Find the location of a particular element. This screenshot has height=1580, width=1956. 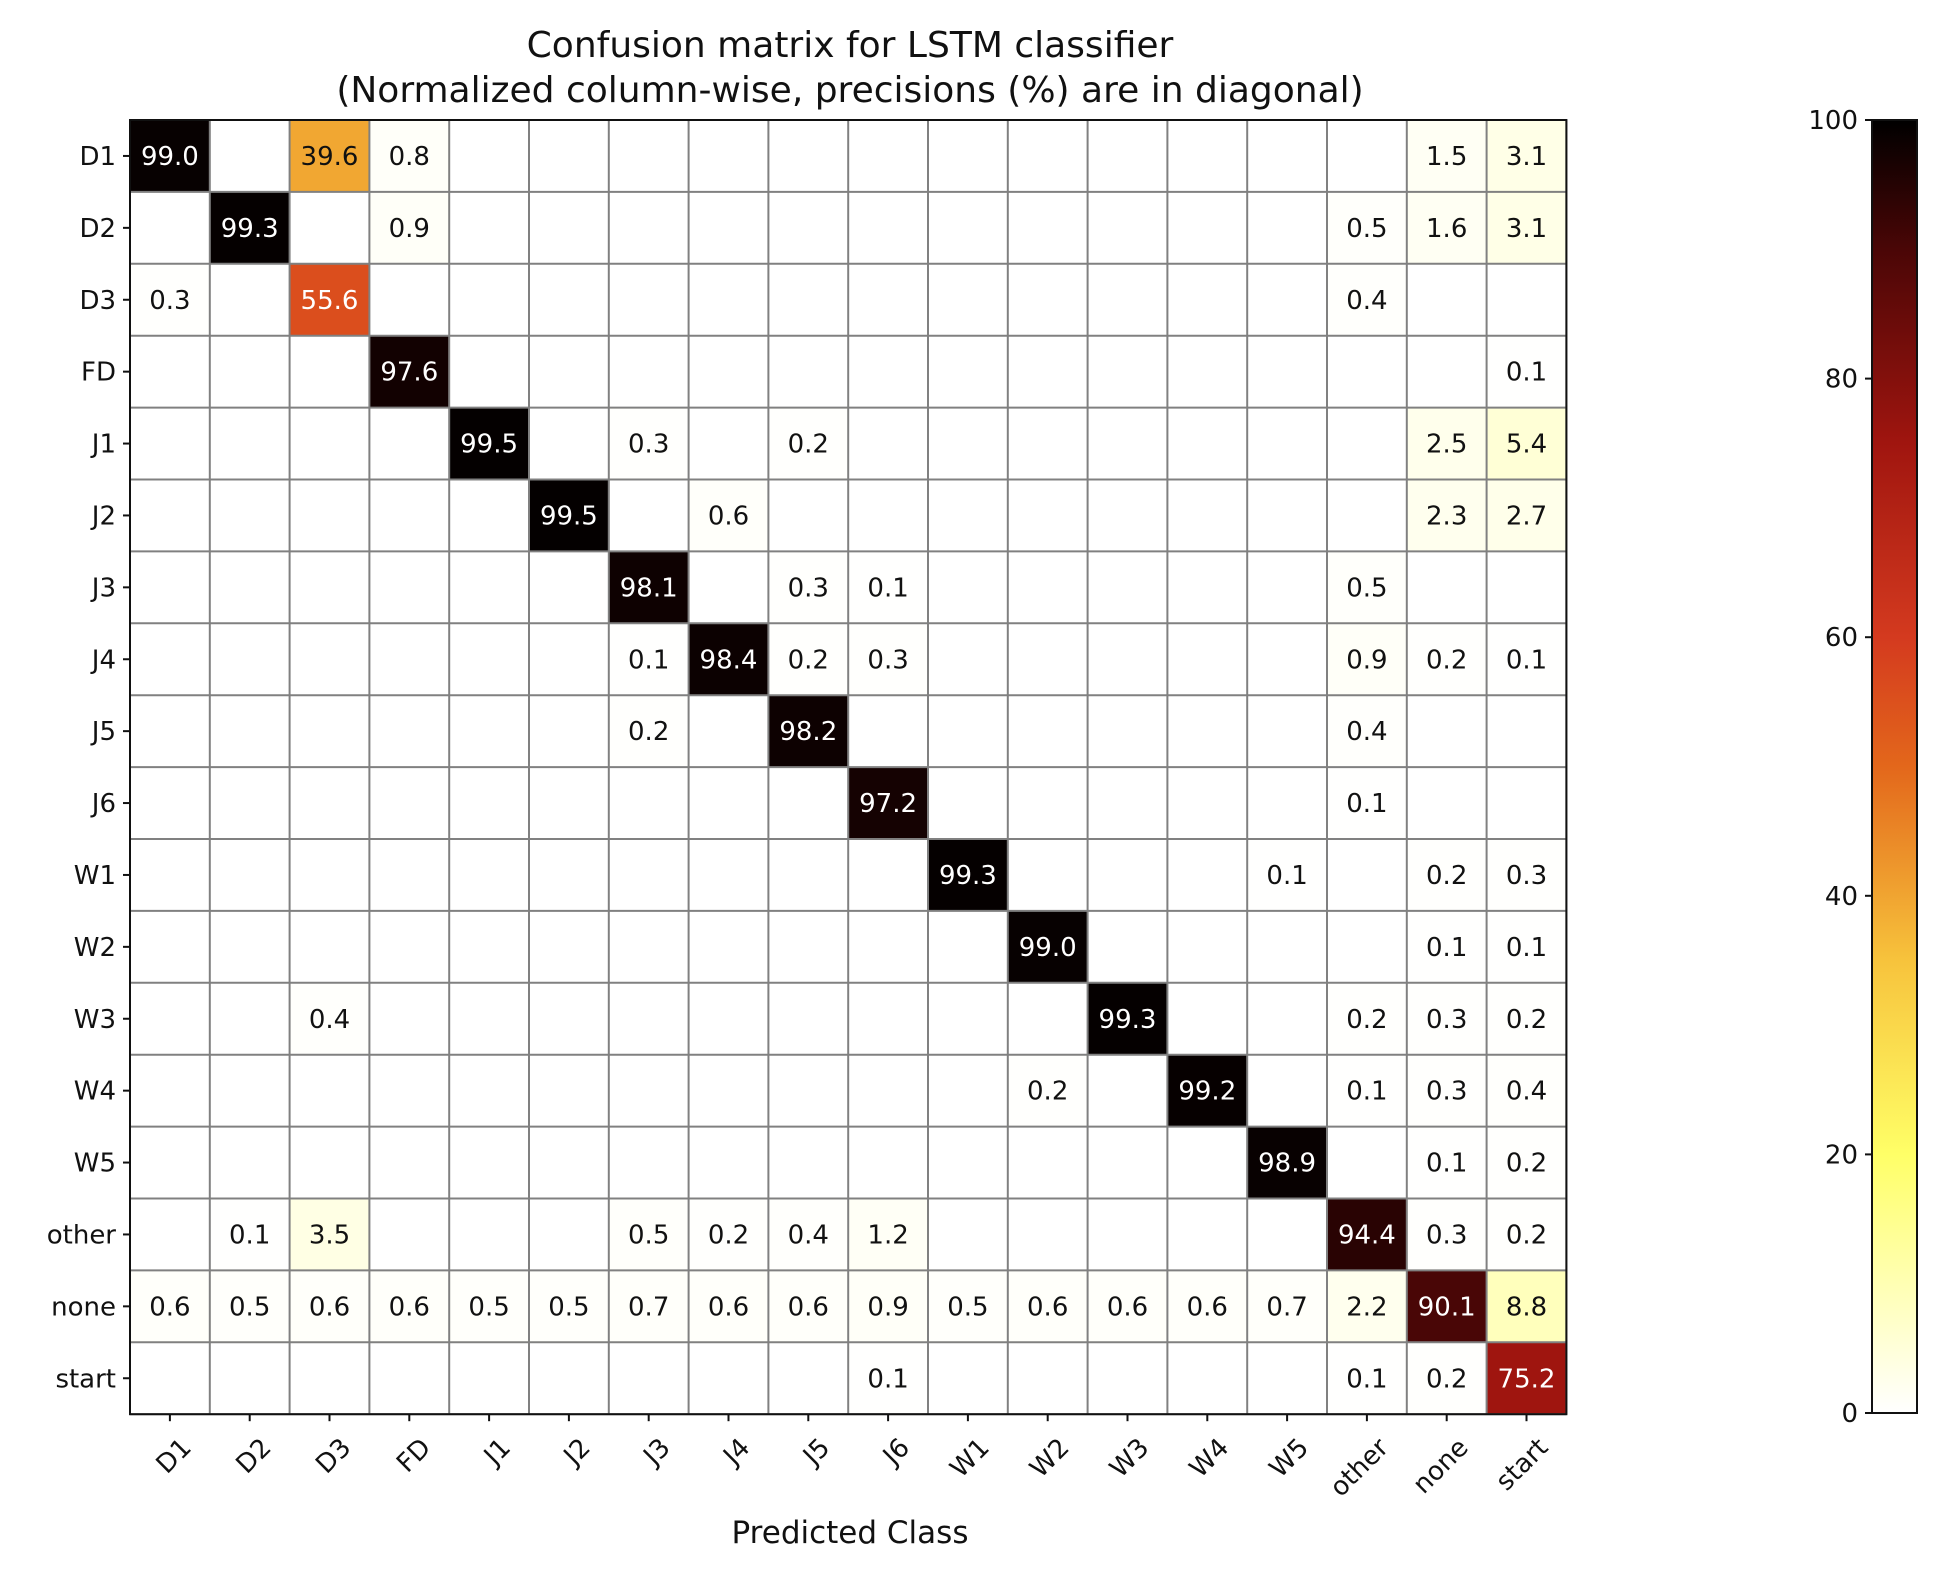

x-tick-label: other is located at coordinates (1360, 1468).